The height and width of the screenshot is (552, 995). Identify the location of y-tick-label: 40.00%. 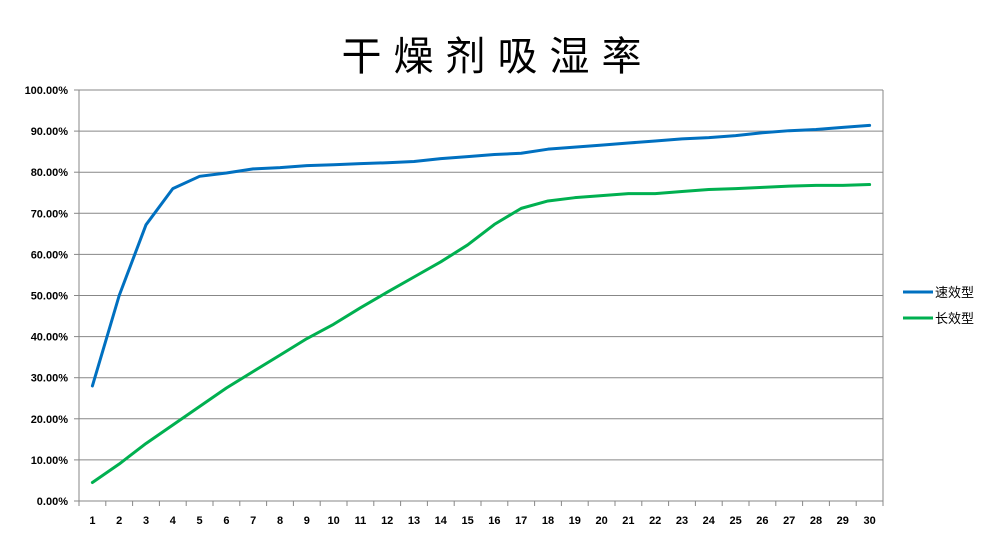
(50, 338).